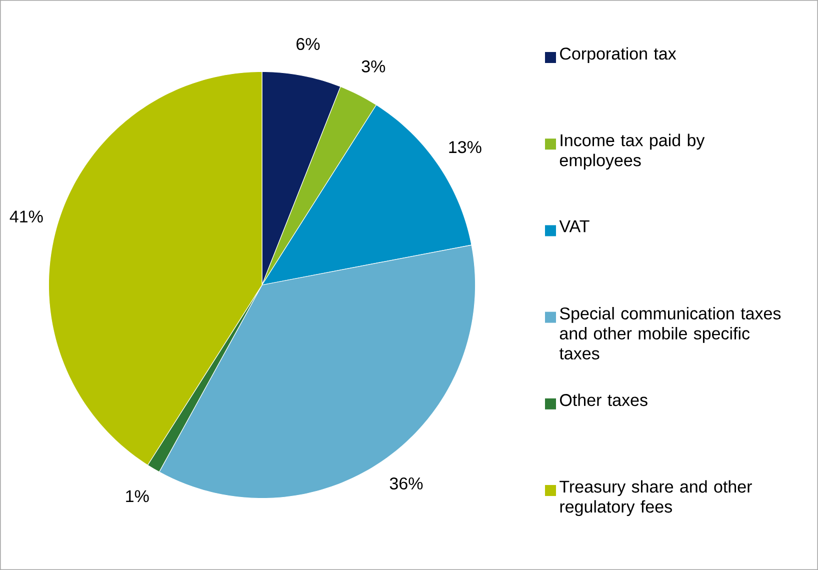 This screenshot has height=570, width=818. What do you see at coordinates (374, 66) in the screenshot?
I see `data-label: 3%` at bounding box center [374, 66].